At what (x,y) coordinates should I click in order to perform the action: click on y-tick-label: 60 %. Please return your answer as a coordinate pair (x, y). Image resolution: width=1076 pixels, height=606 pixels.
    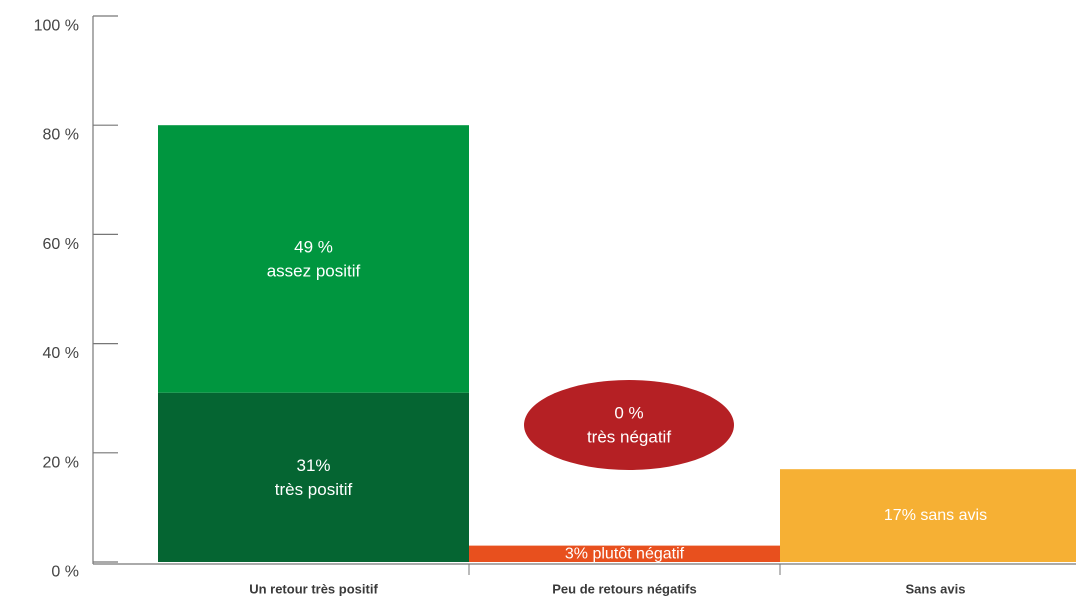
    Looking at the image, I should click on (61, 244).